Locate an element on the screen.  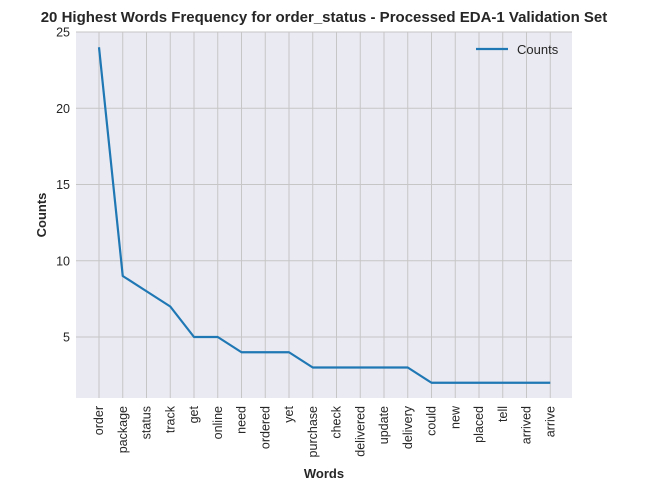
x-tick-label: ordered is located at coordinates (265, 427).